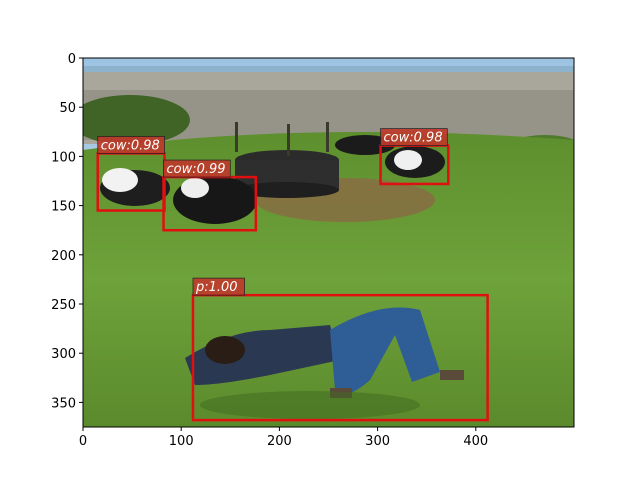 The image size is (640, 480). What do you see at coordinates (63, 157) in the screenshot?
I see `y-tick-label: 100` at bounding box center [63, 157].